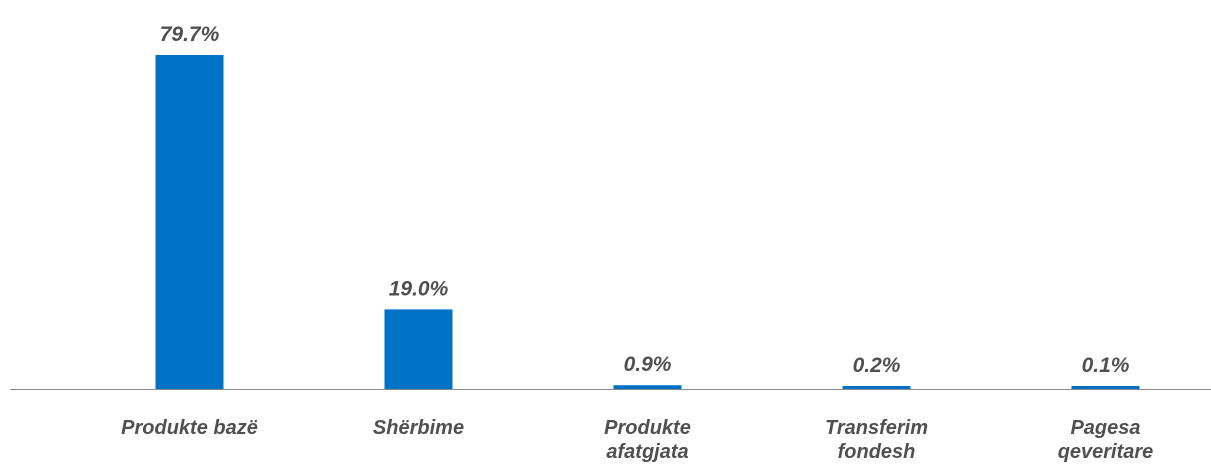 Image resolution: width=1211 pixels, height=465 pixels. I want to click on category-label-line: fondesh, so click(877, 452).